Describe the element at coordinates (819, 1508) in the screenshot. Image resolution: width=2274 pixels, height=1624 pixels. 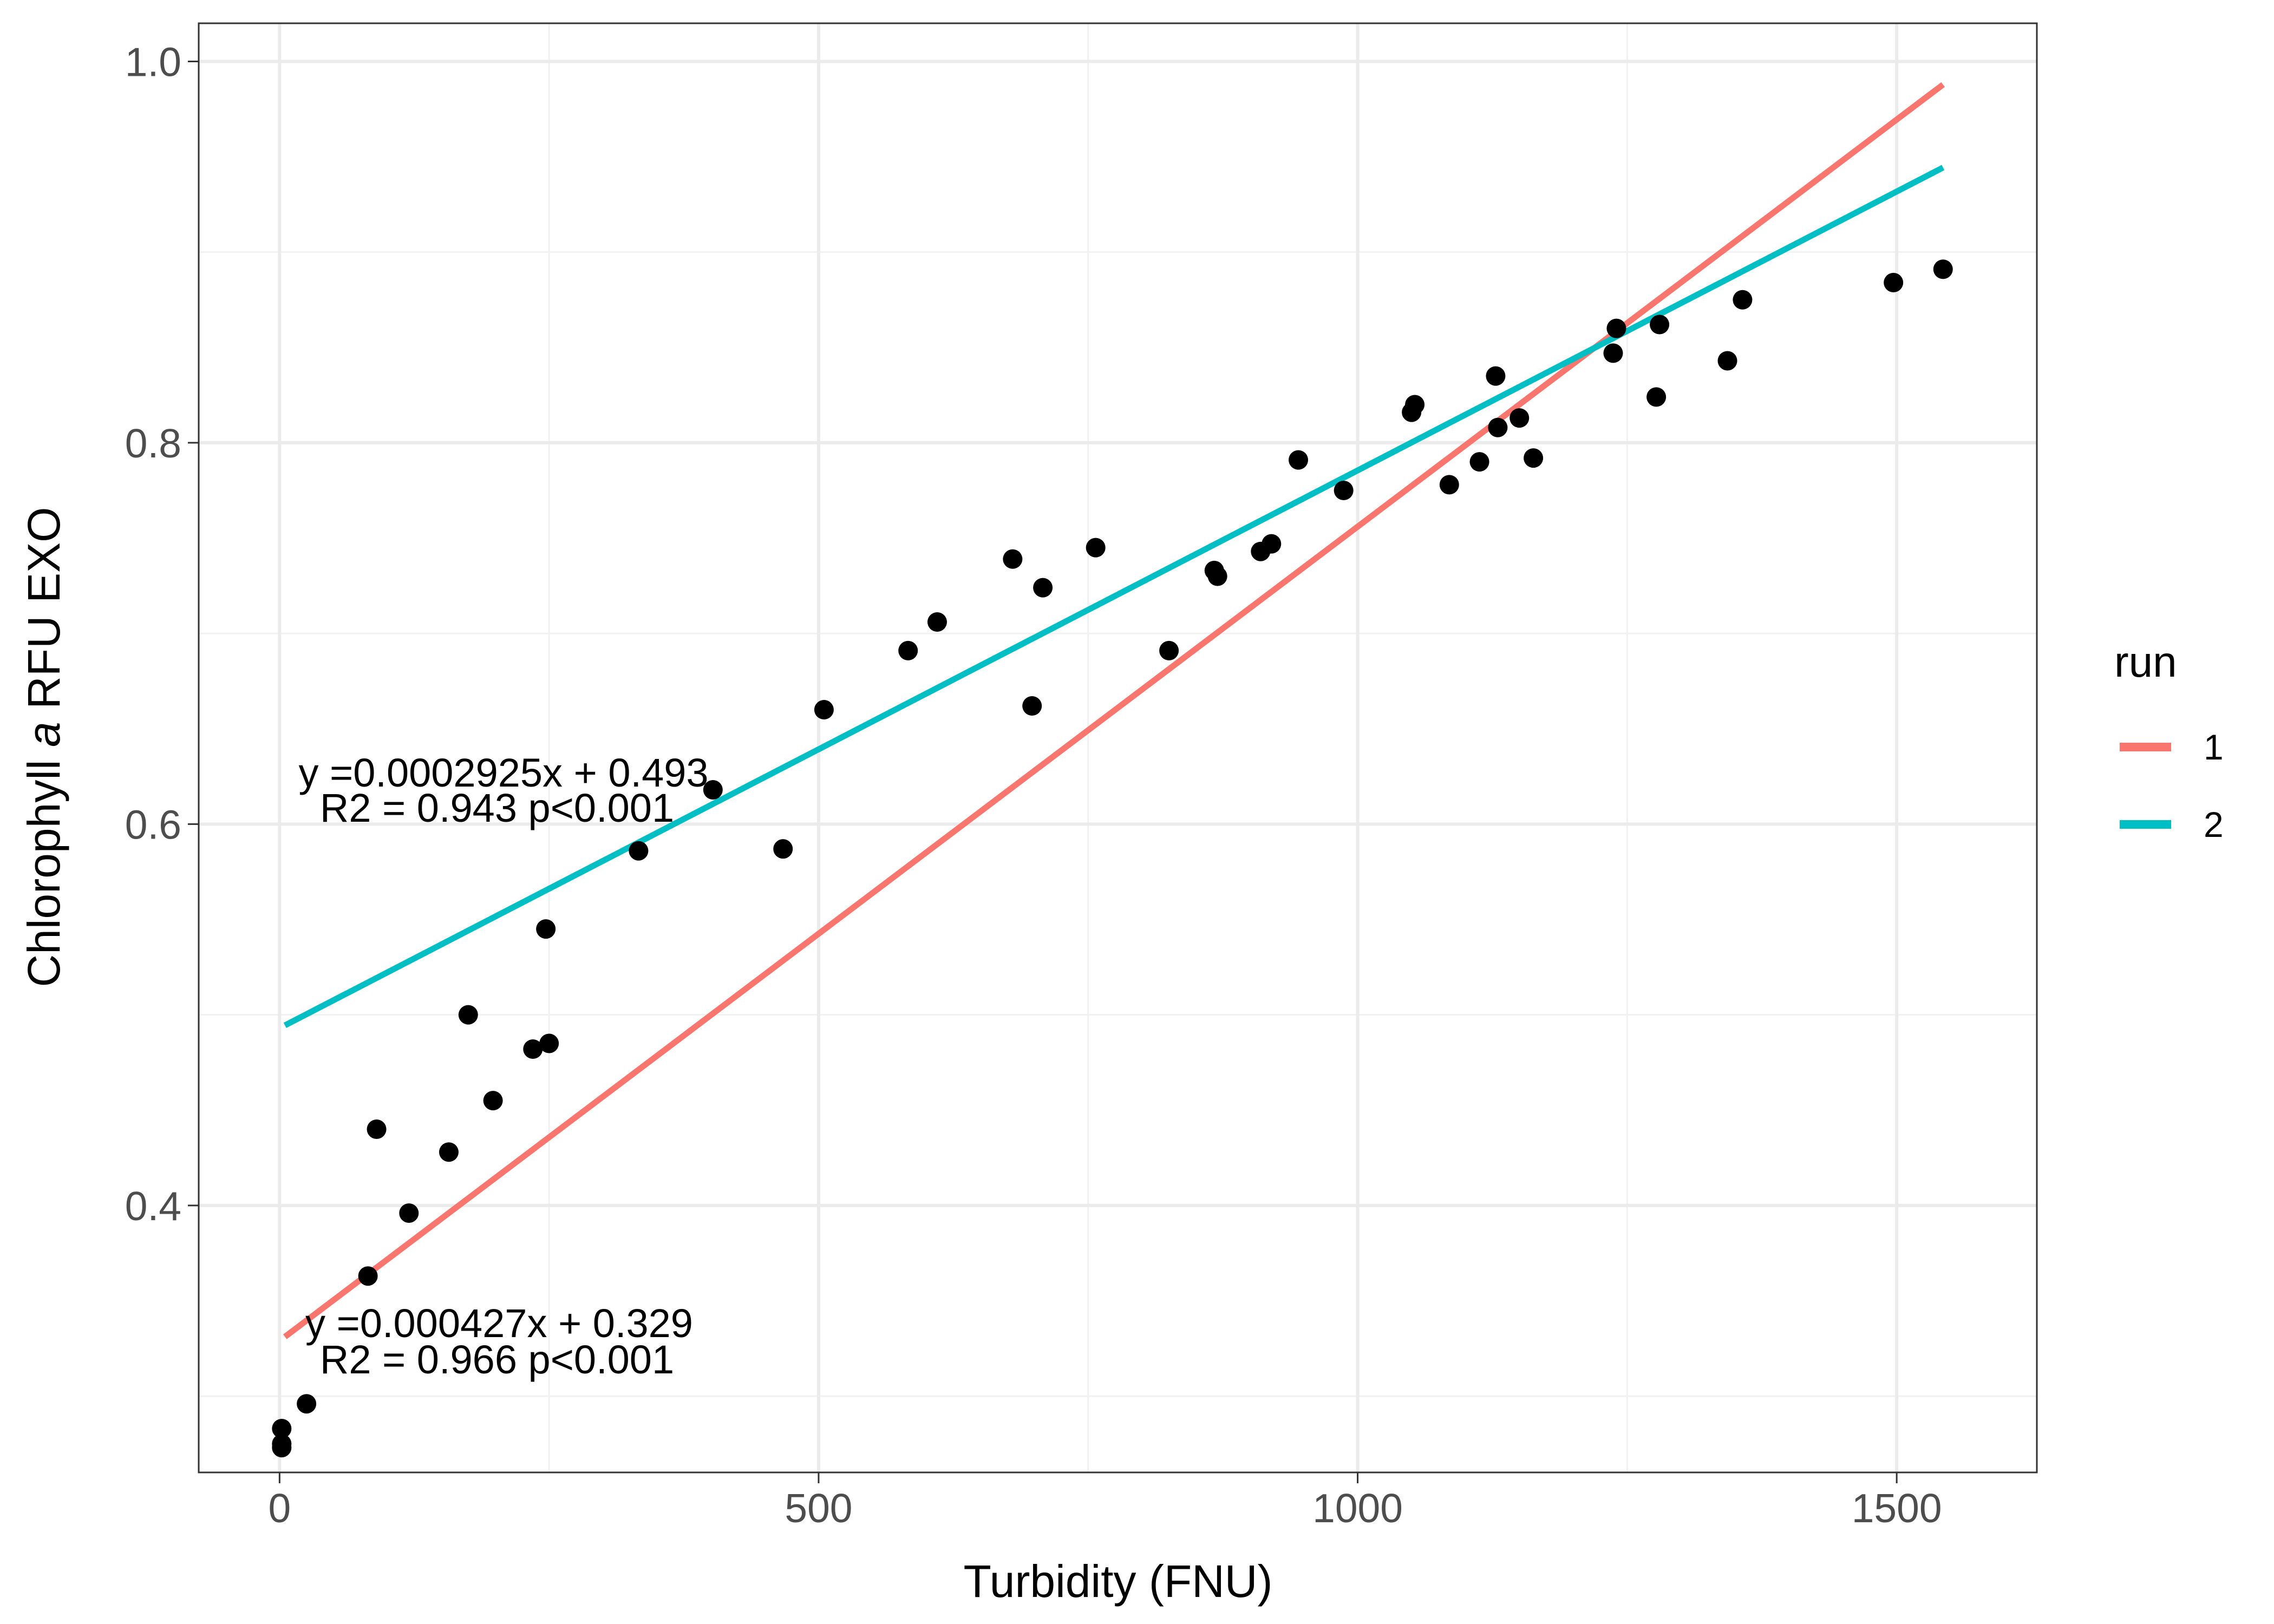
I see `x-tick-label: 500` at that location.